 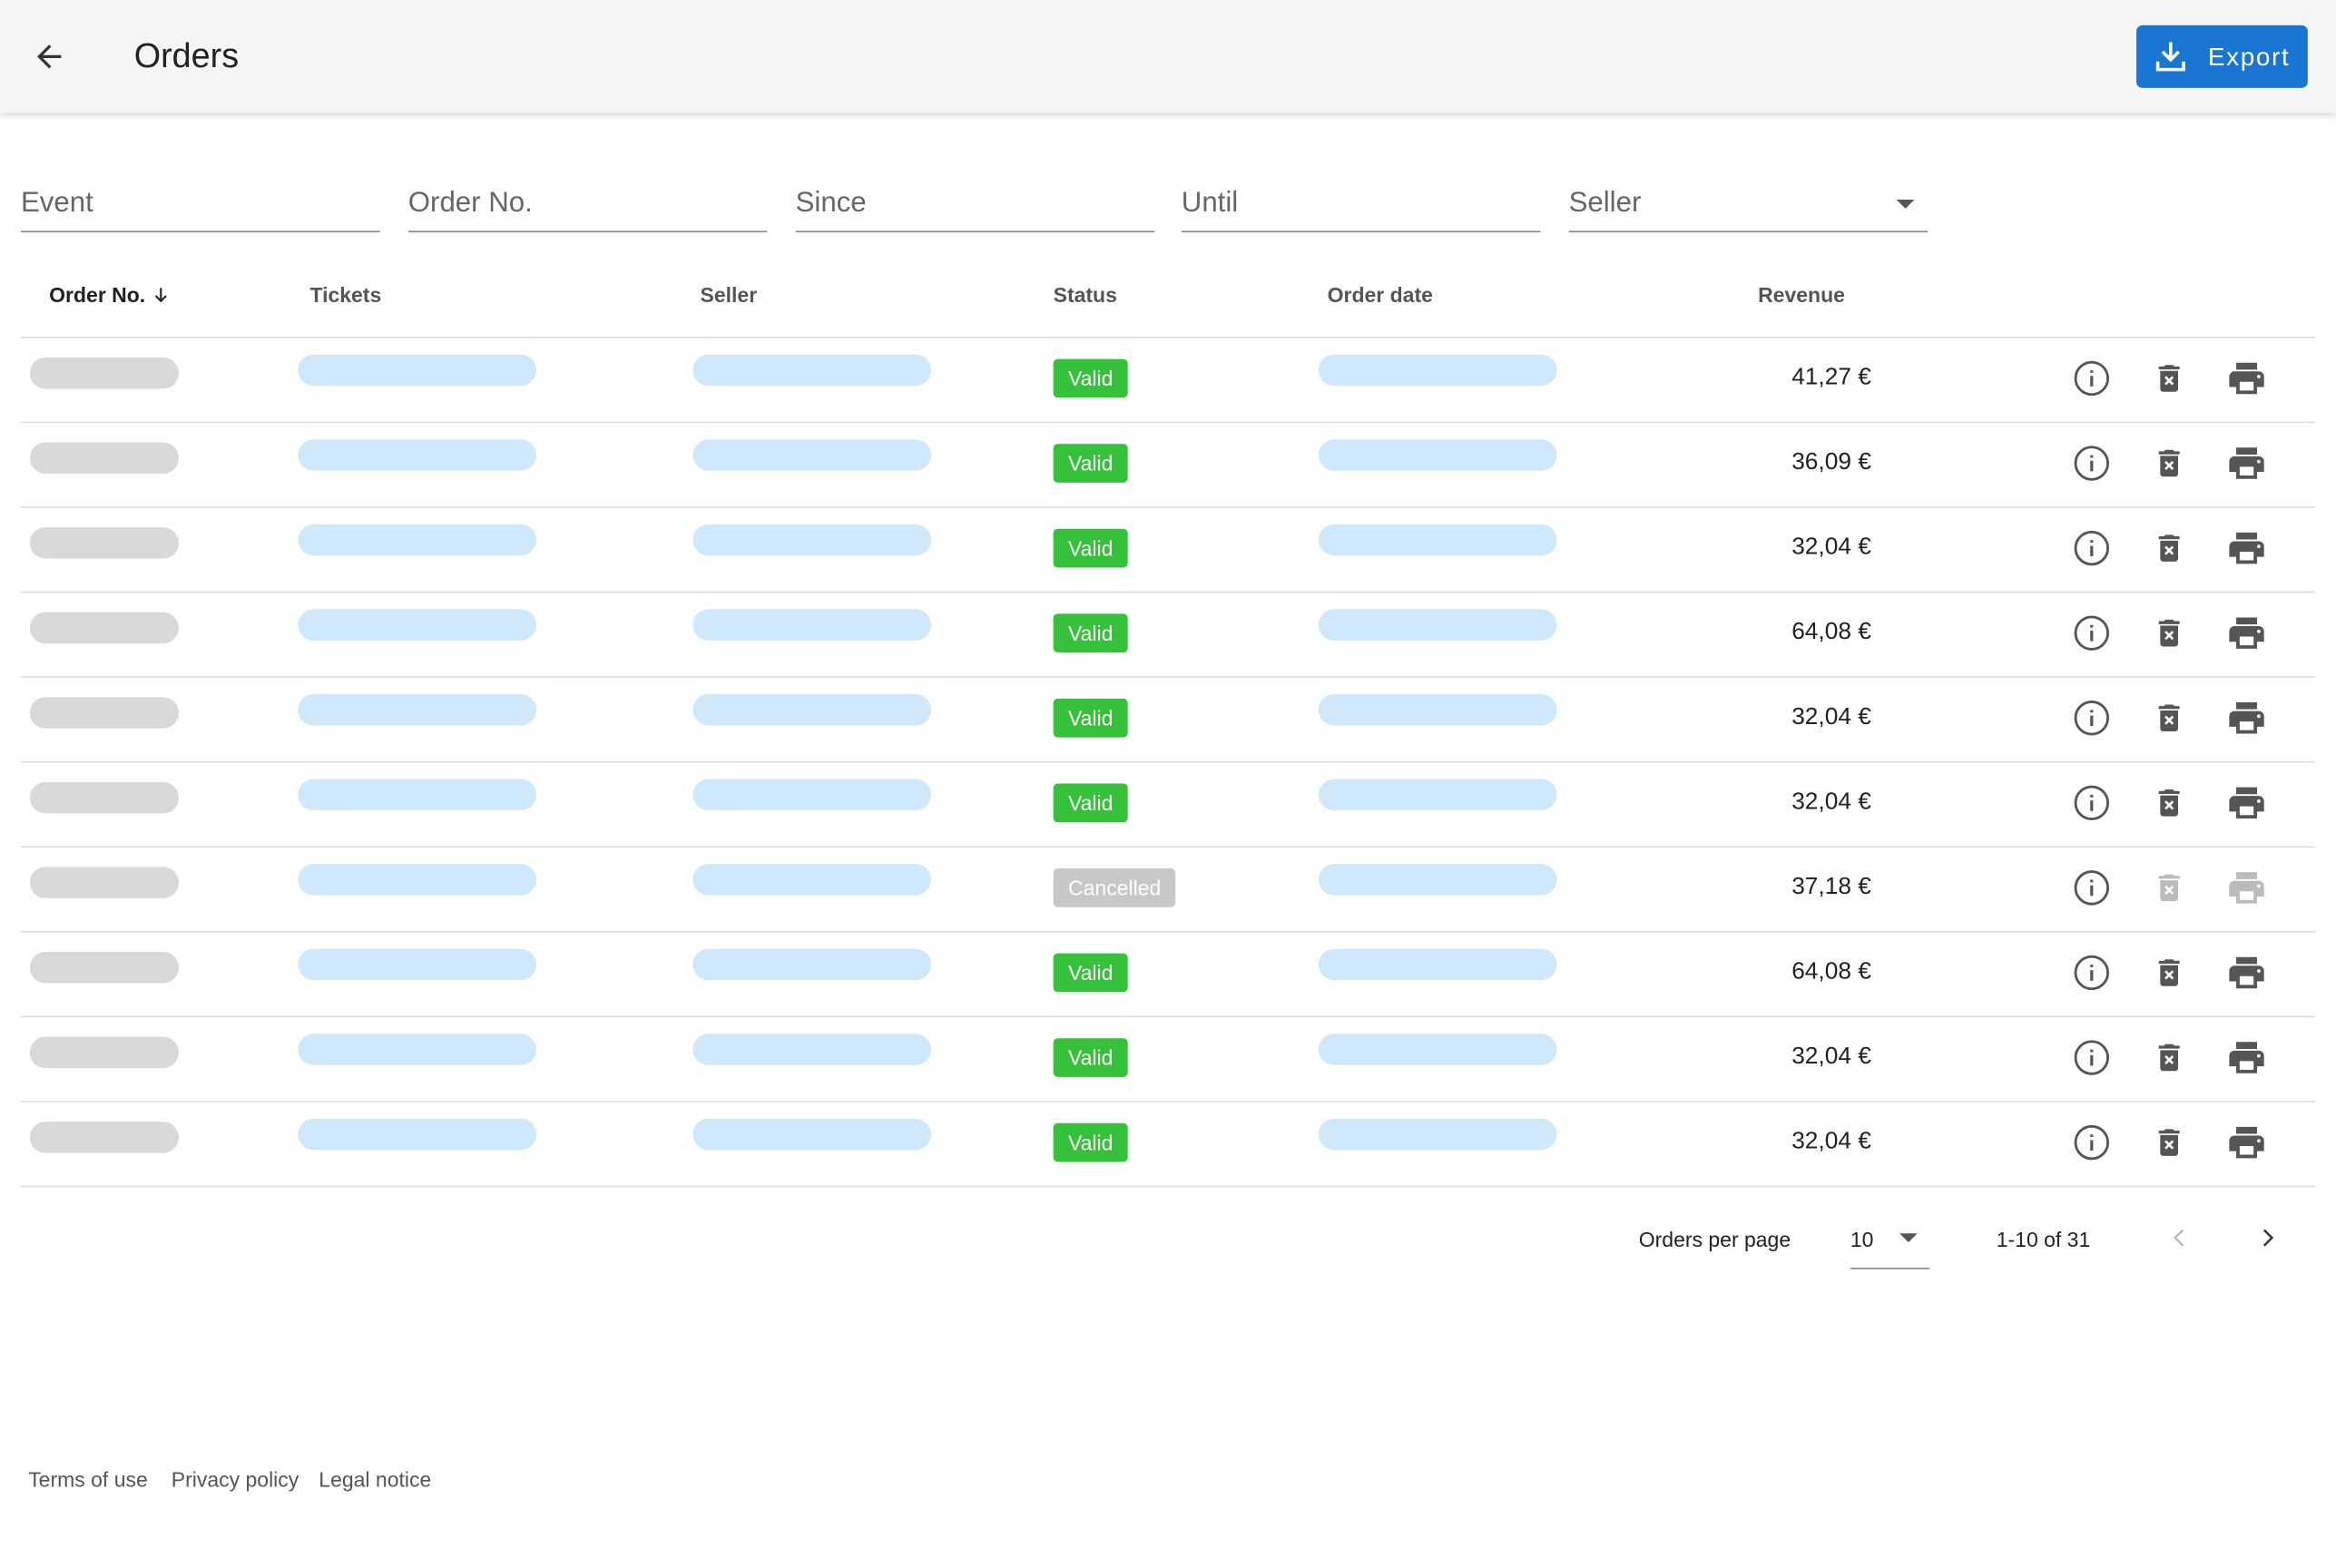 I want to click on filter-field: Seller, so click(x=1748, y=200).